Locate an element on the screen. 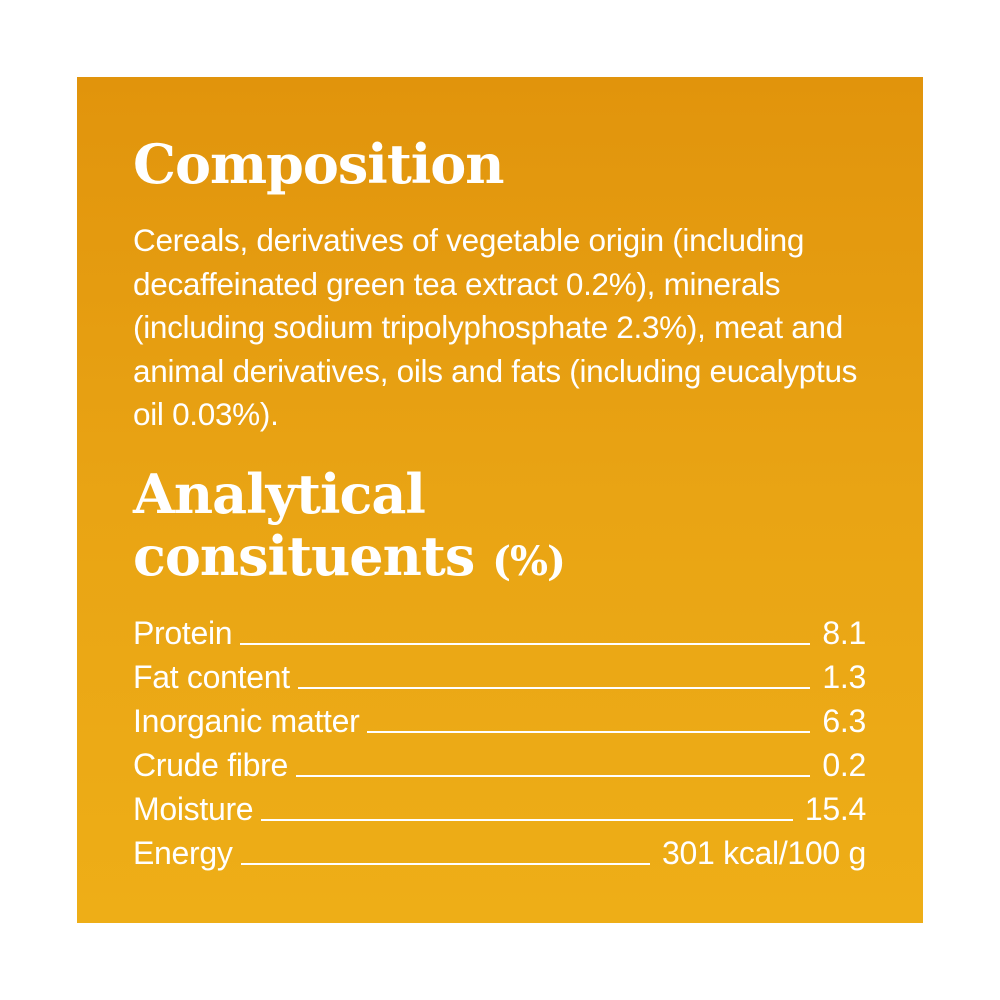  row-label: Inorganic matter is located at coordinates (246, 721).